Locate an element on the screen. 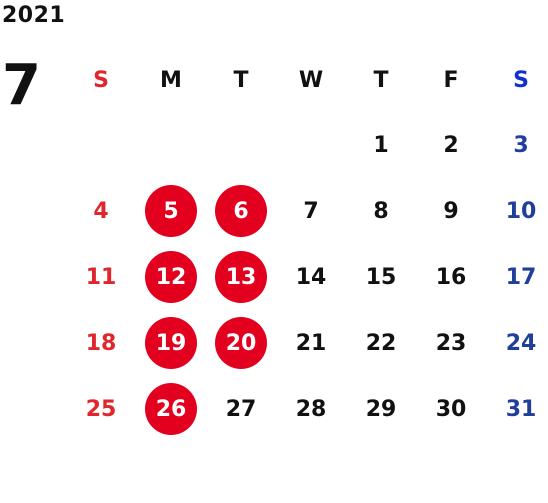 This screenshot has height=503, width=548. day-cell-highlighted: 13 is located at coordinates (241, 277).